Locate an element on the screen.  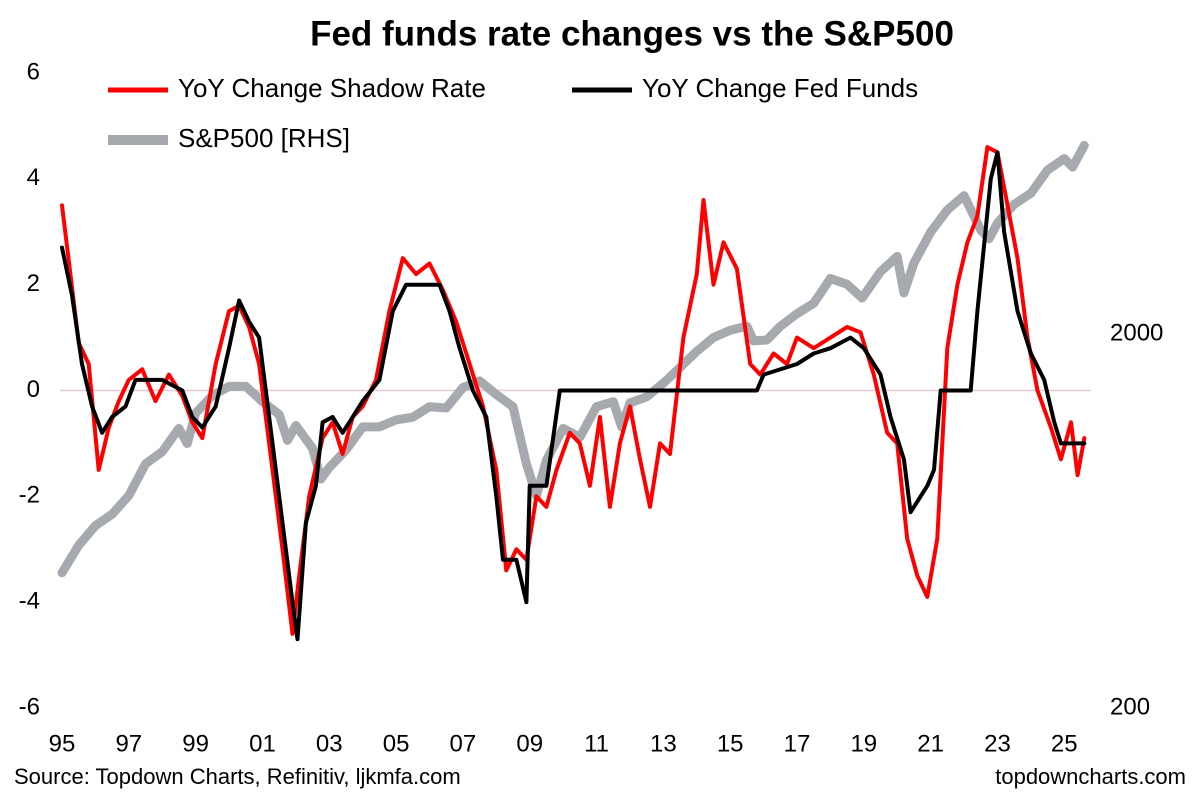
legend-label: YoY Change Fed Funds is located at coordinates (780, 88).